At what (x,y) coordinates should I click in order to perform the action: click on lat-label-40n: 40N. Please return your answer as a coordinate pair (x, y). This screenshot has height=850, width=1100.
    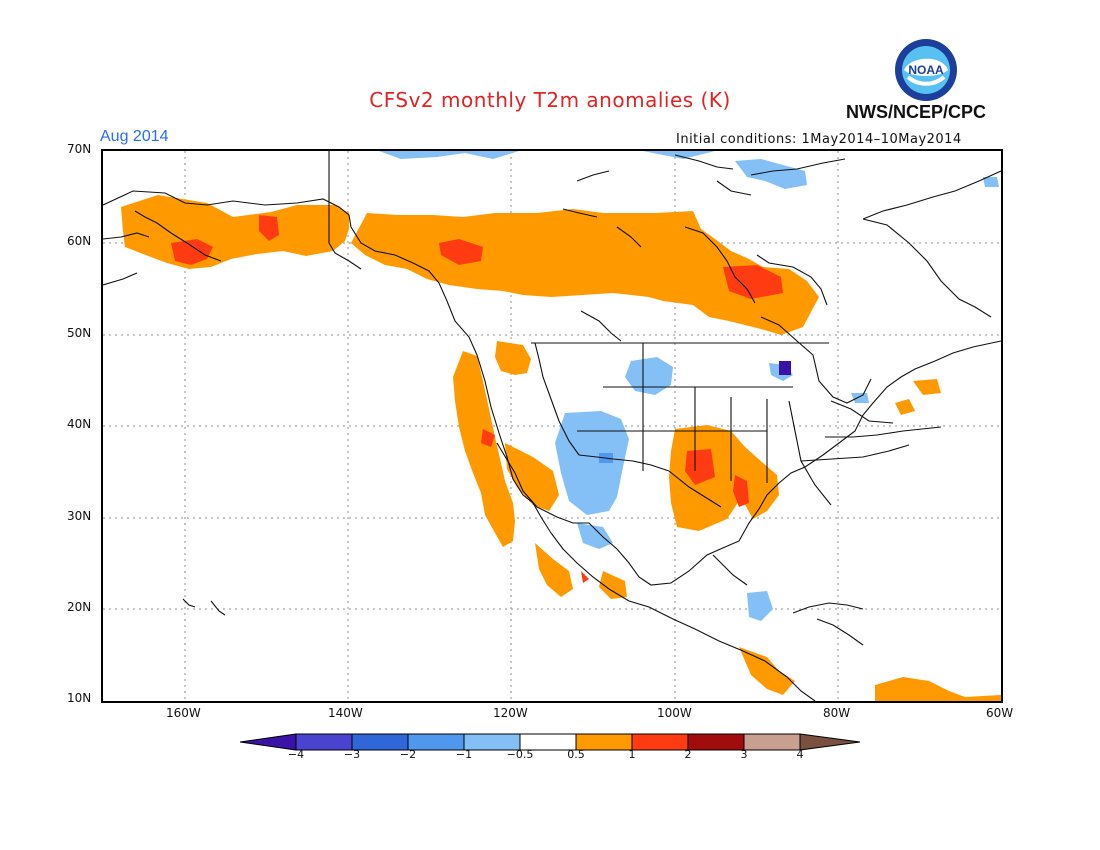
    Looking at the image, I should click on (79, 424).